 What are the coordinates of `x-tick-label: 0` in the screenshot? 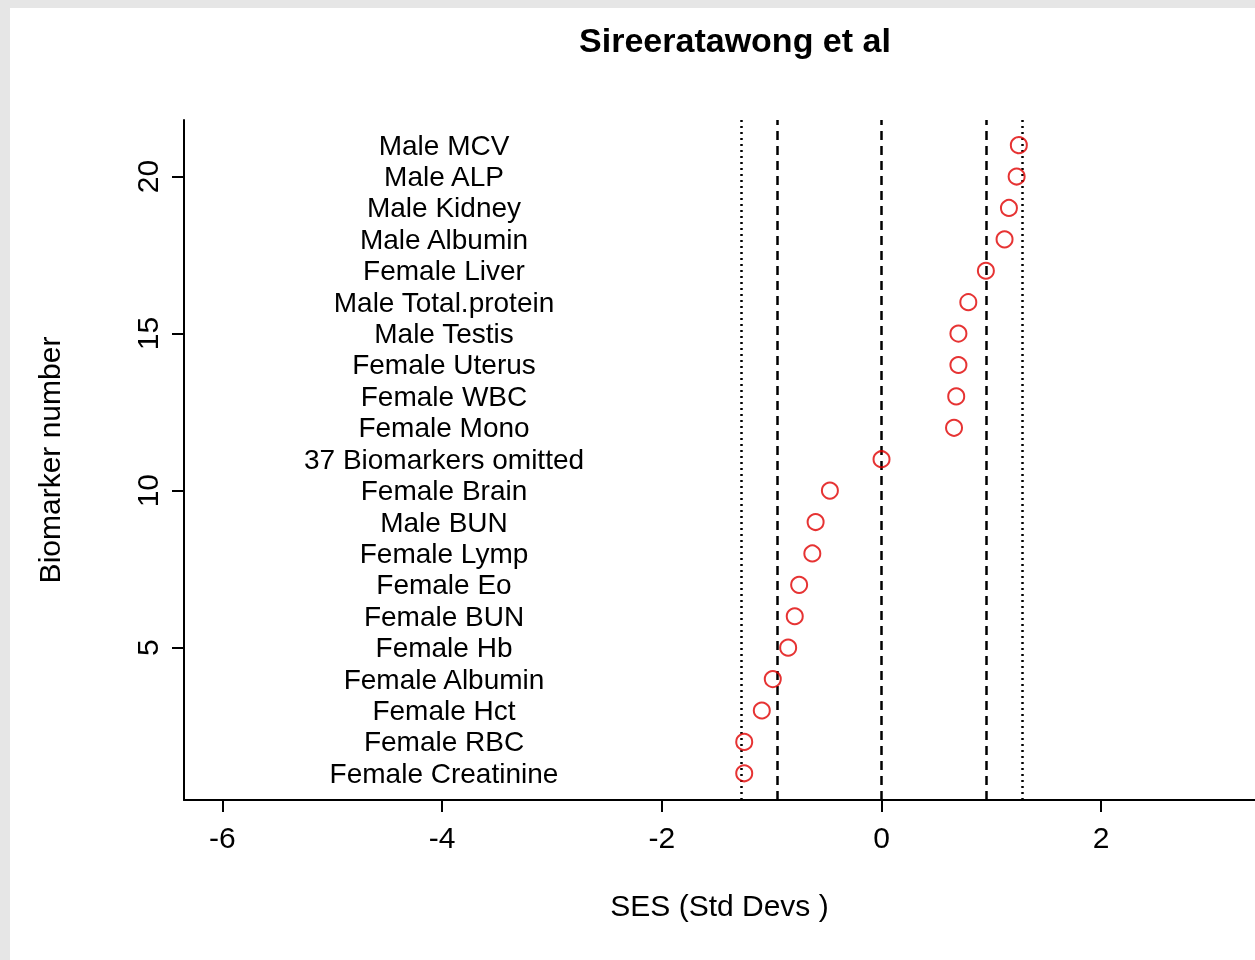 It's located at (881, 837).